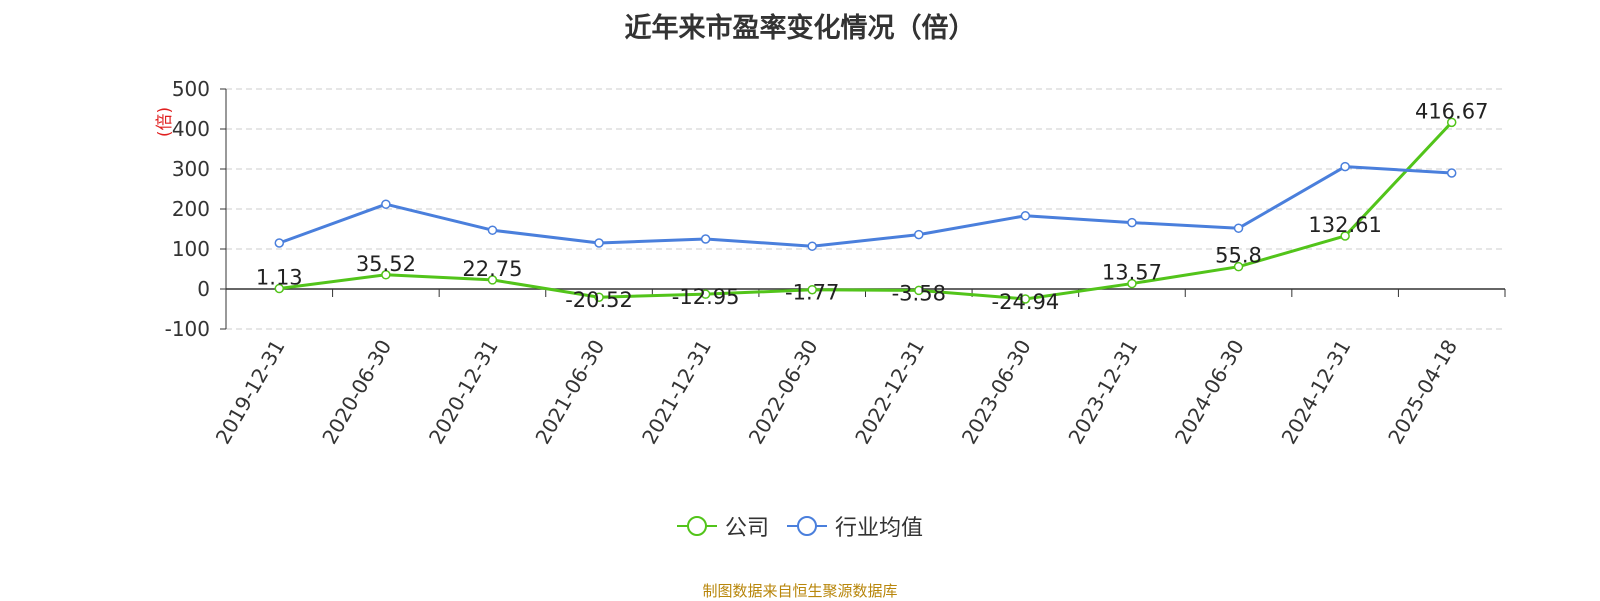 Image resolution: width=1600 pixels, height=601 pixels. I want to click on y-axis-label: (倍), so click(165, 122).